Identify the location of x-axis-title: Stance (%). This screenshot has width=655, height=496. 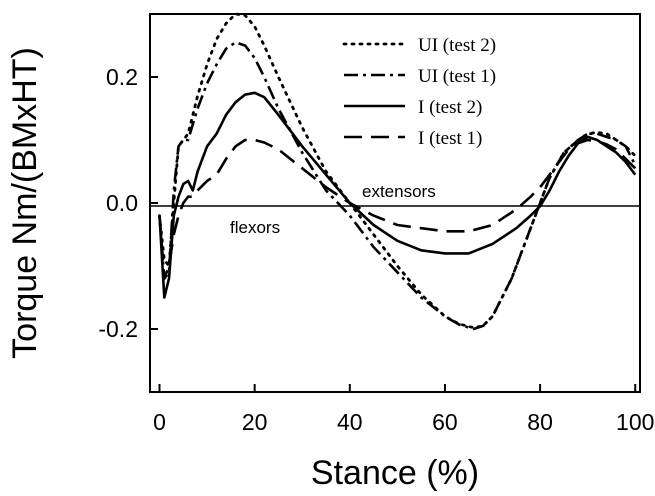
(395, 473).